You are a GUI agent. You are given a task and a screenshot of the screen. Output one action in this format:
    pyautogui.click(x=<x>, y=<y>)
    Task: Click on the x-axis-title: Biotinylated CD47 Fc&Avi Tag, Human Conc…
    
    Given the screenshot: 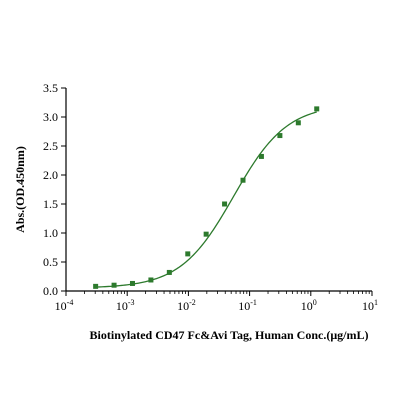 What is the action you would take?
    pyautogui.click(x=229, y=335)
    